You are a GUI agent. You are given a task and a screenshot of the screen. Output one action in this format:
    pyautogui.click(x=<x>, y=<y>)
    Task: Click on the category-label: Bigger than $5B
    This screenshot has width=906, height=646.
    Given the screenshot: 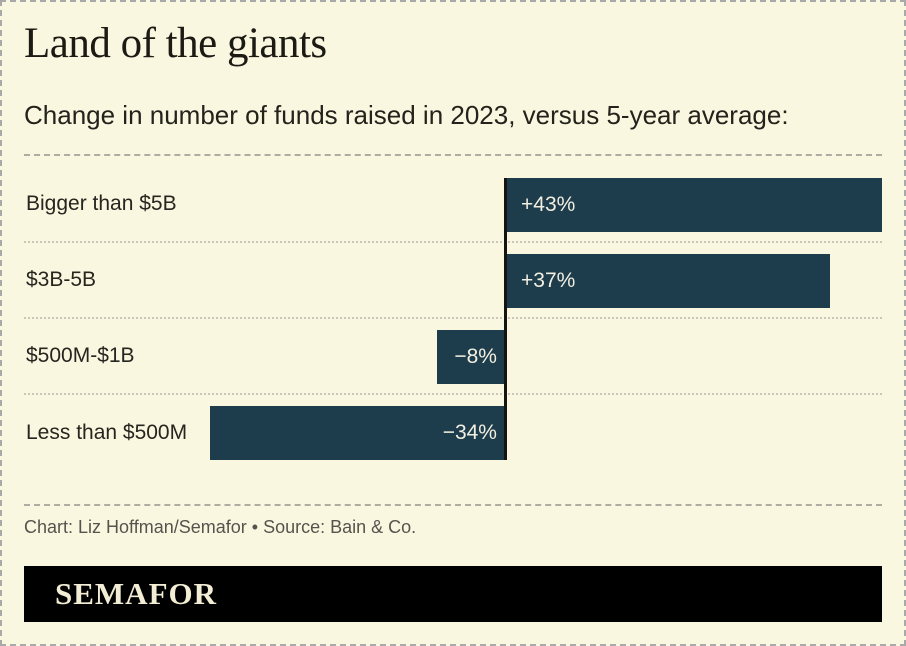 What is the action you would take?
    pyautogui.click(x=101, y=203)
    